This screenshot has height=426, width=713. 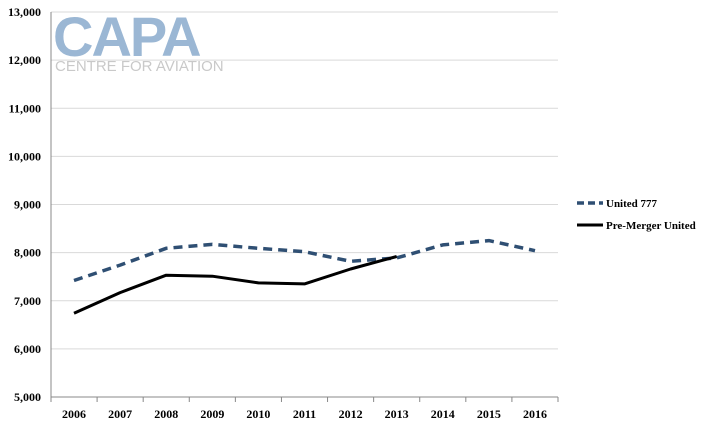 What do you see at coordinates (25, 108) in the screenshot?
I see `y-tick-label: 11,000` at bounding box center [25, 108].